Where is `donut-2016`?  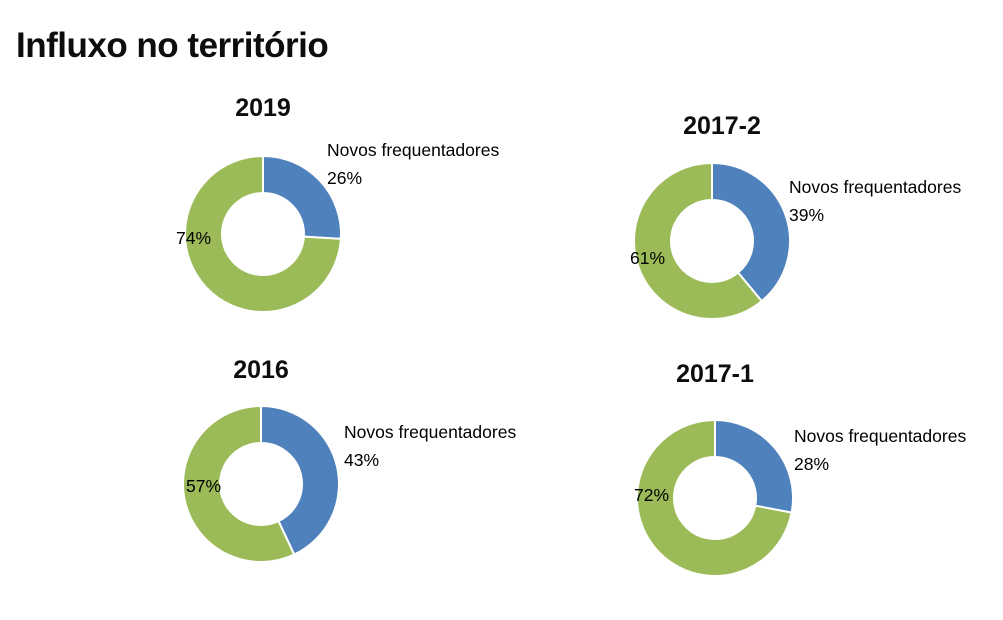 donut-2016 is located at coordinates (261, 484).